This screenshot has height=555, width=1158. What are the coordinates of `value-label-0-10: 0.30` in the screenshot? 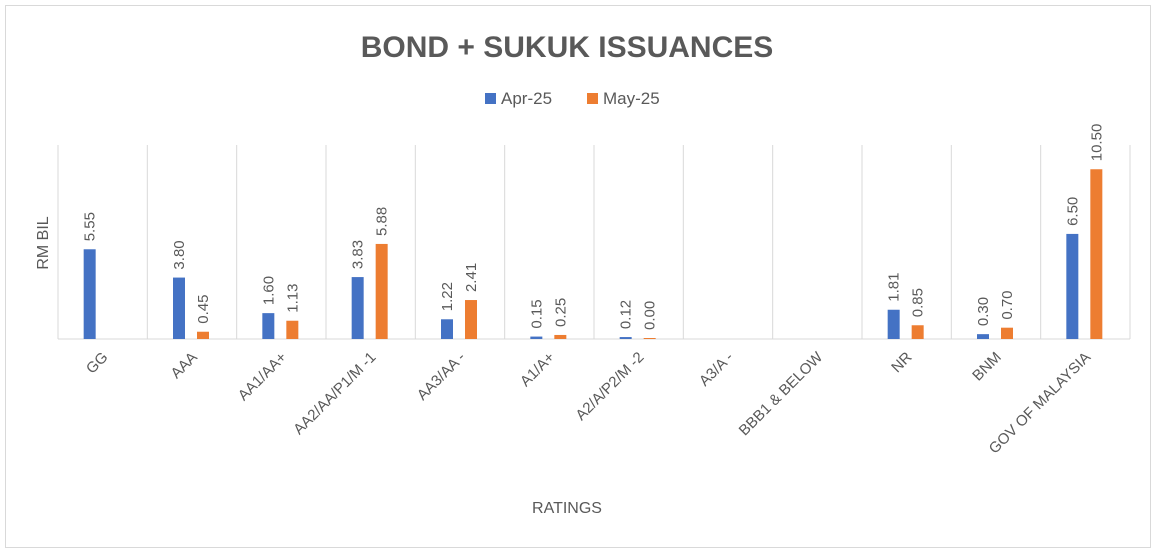 It's located at (983, 311).